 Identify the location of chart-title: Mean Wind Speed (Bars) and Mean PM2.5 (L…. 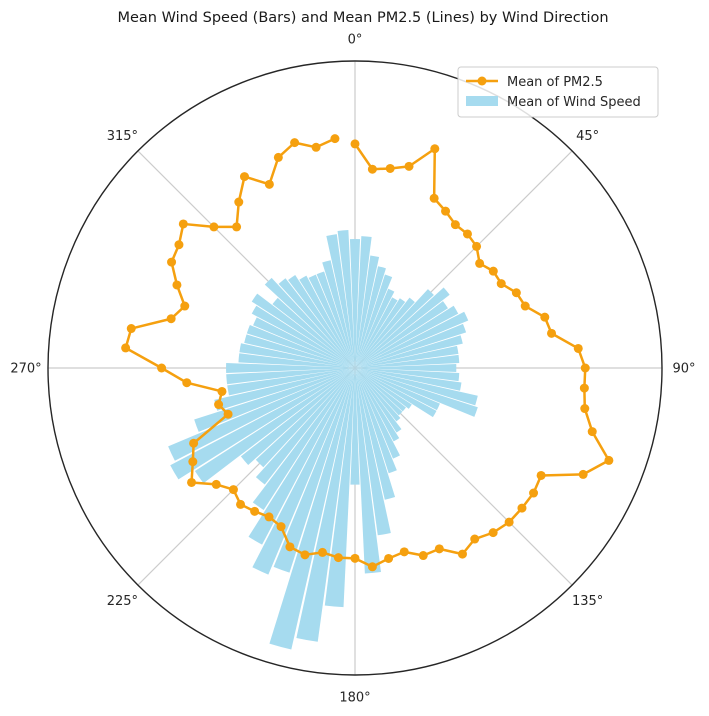
(362, 18).